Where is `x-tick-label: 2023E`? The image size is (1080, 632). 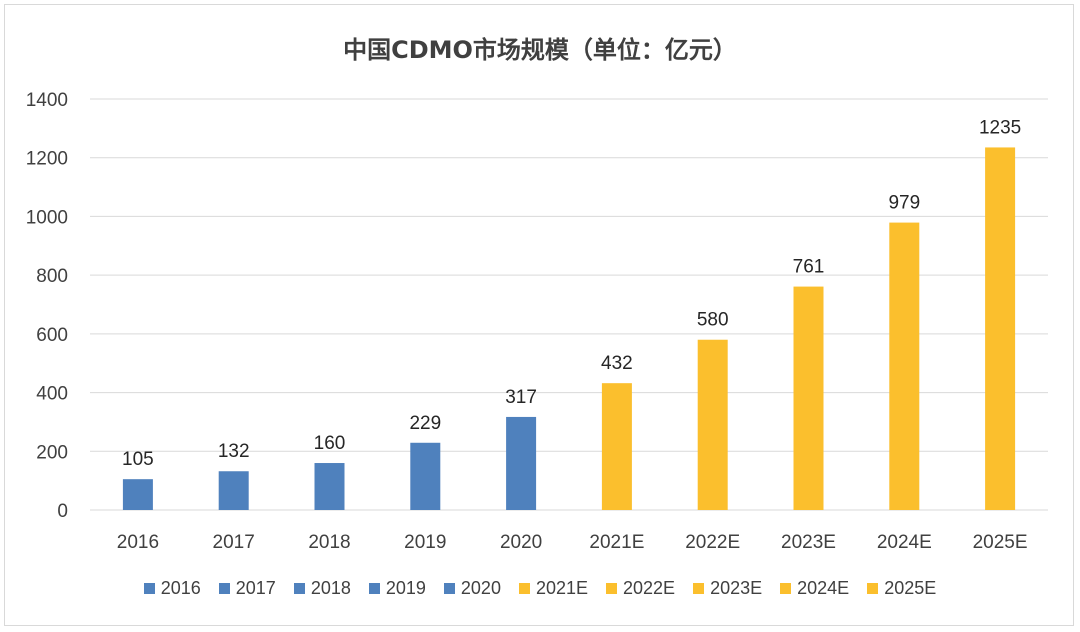 x-tick-label: 2023E is located at coordinates (808, 542).